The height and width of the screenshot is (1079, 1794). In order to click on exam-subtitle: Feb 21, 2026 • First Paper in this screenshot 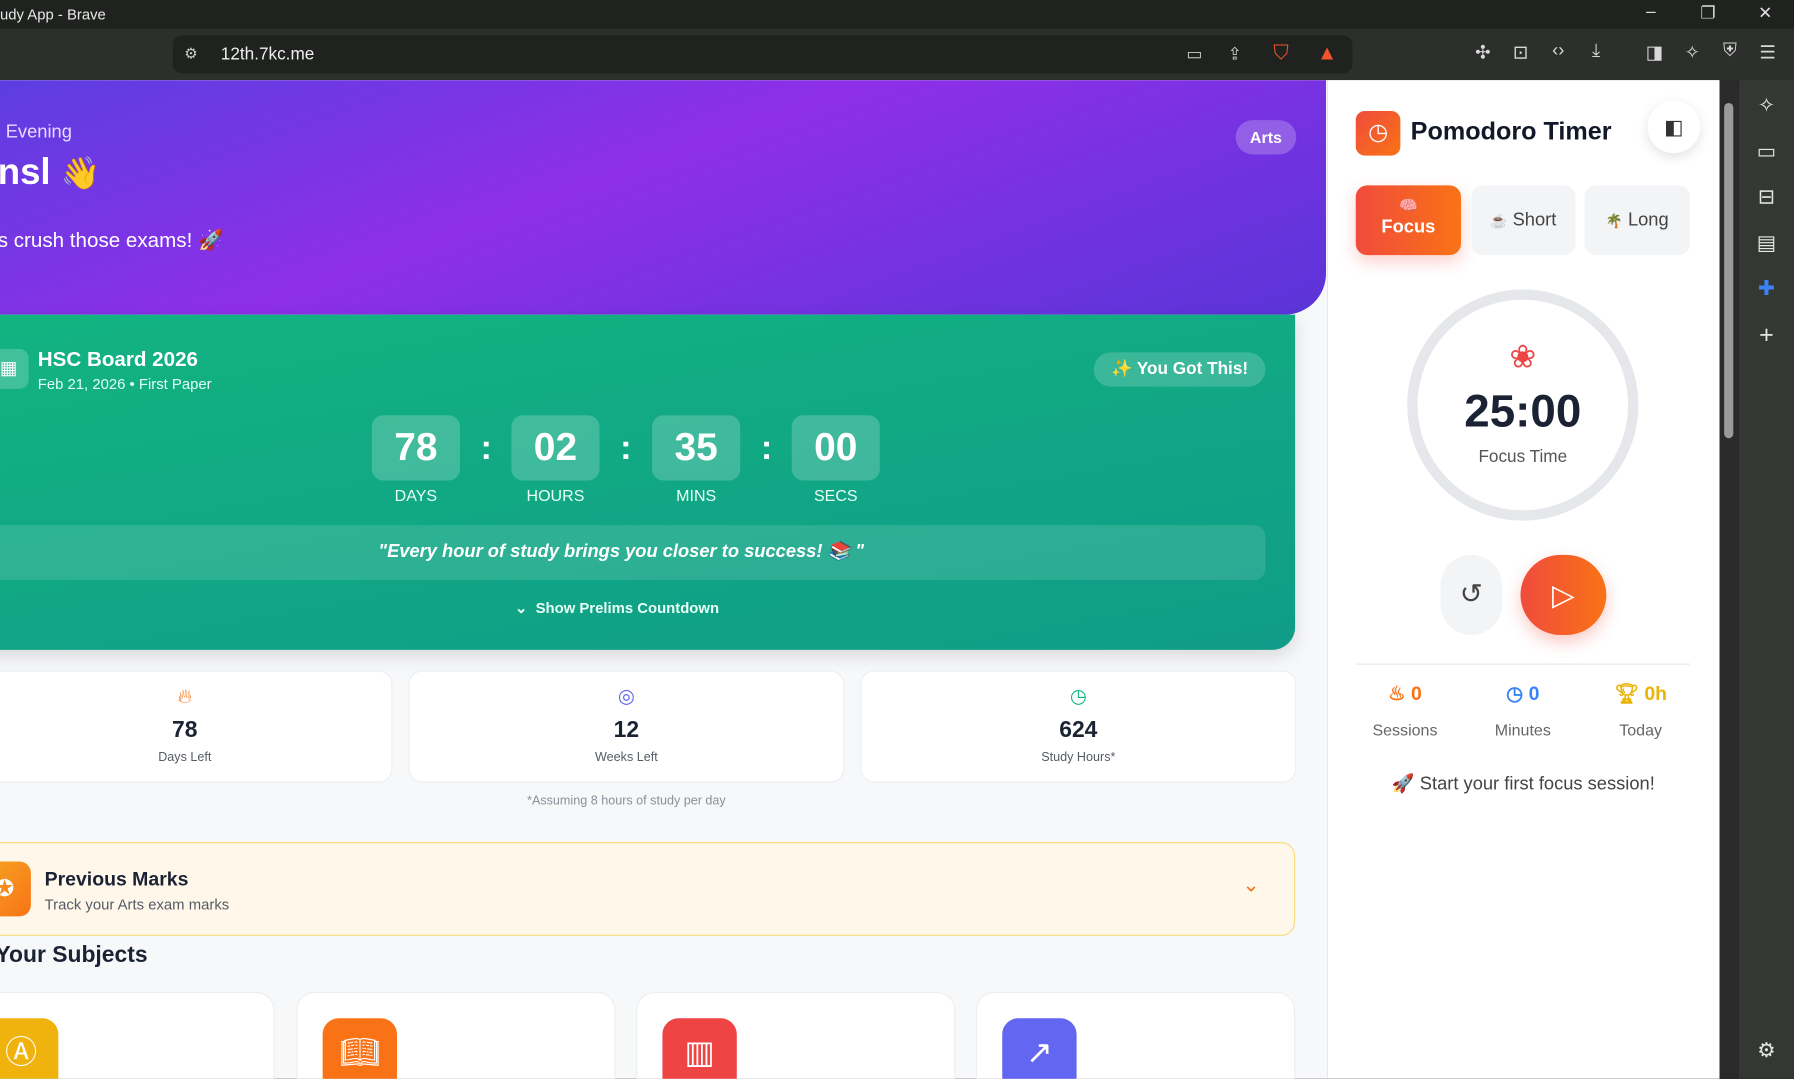, I will do `click(124, 384)`.